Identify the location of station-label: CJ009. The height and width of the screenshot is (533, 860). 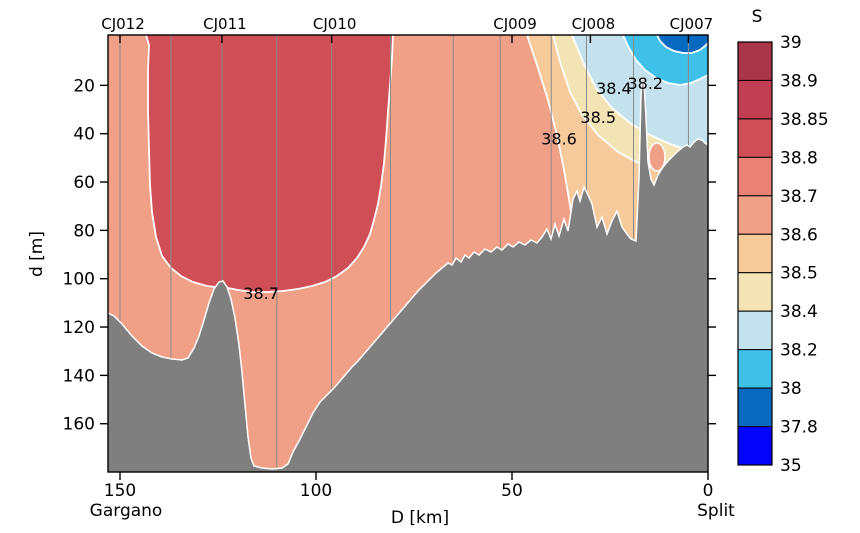
(515, 24).